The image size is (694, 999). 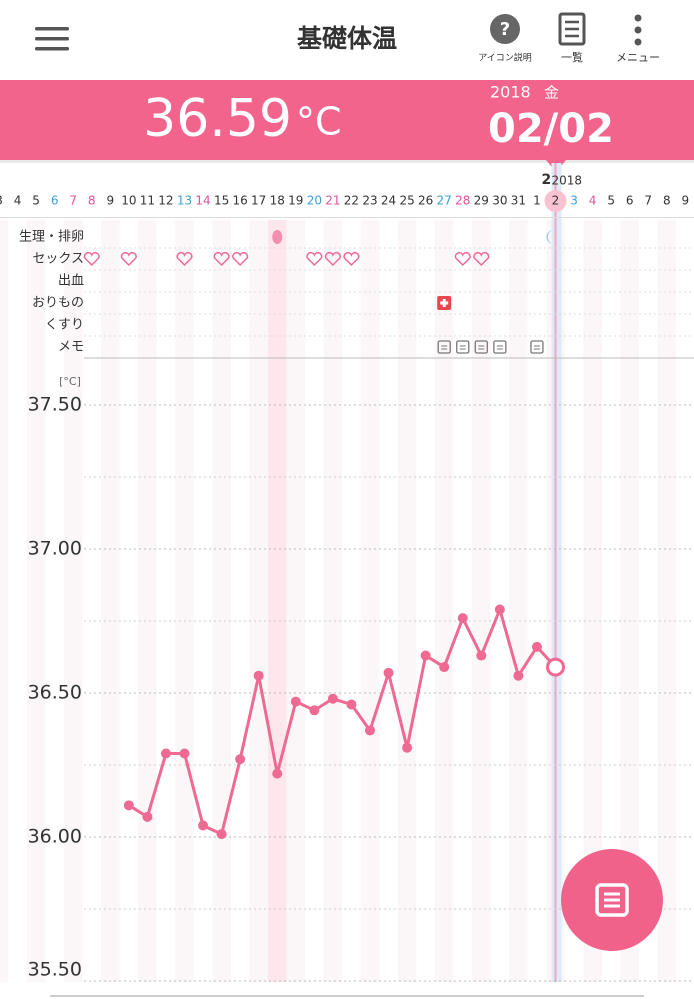 I want to click on day-label: 17, so click(x=258, y=201).